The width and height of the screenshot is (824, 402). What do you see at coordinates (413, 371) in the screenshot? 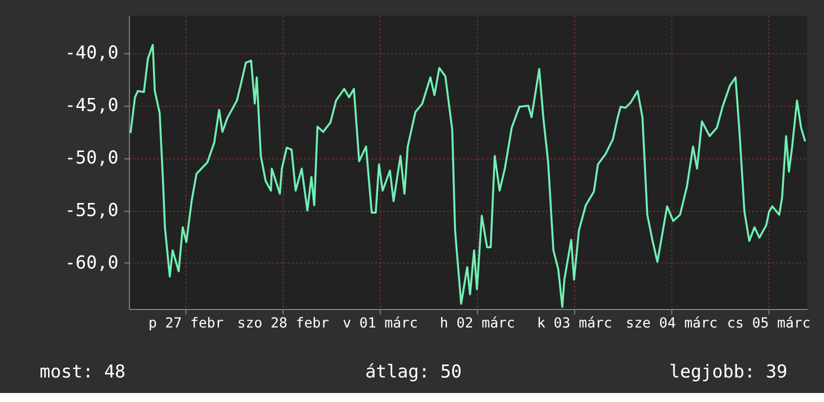
I see `text: átlag: 50` at bounding box center [413, 371].